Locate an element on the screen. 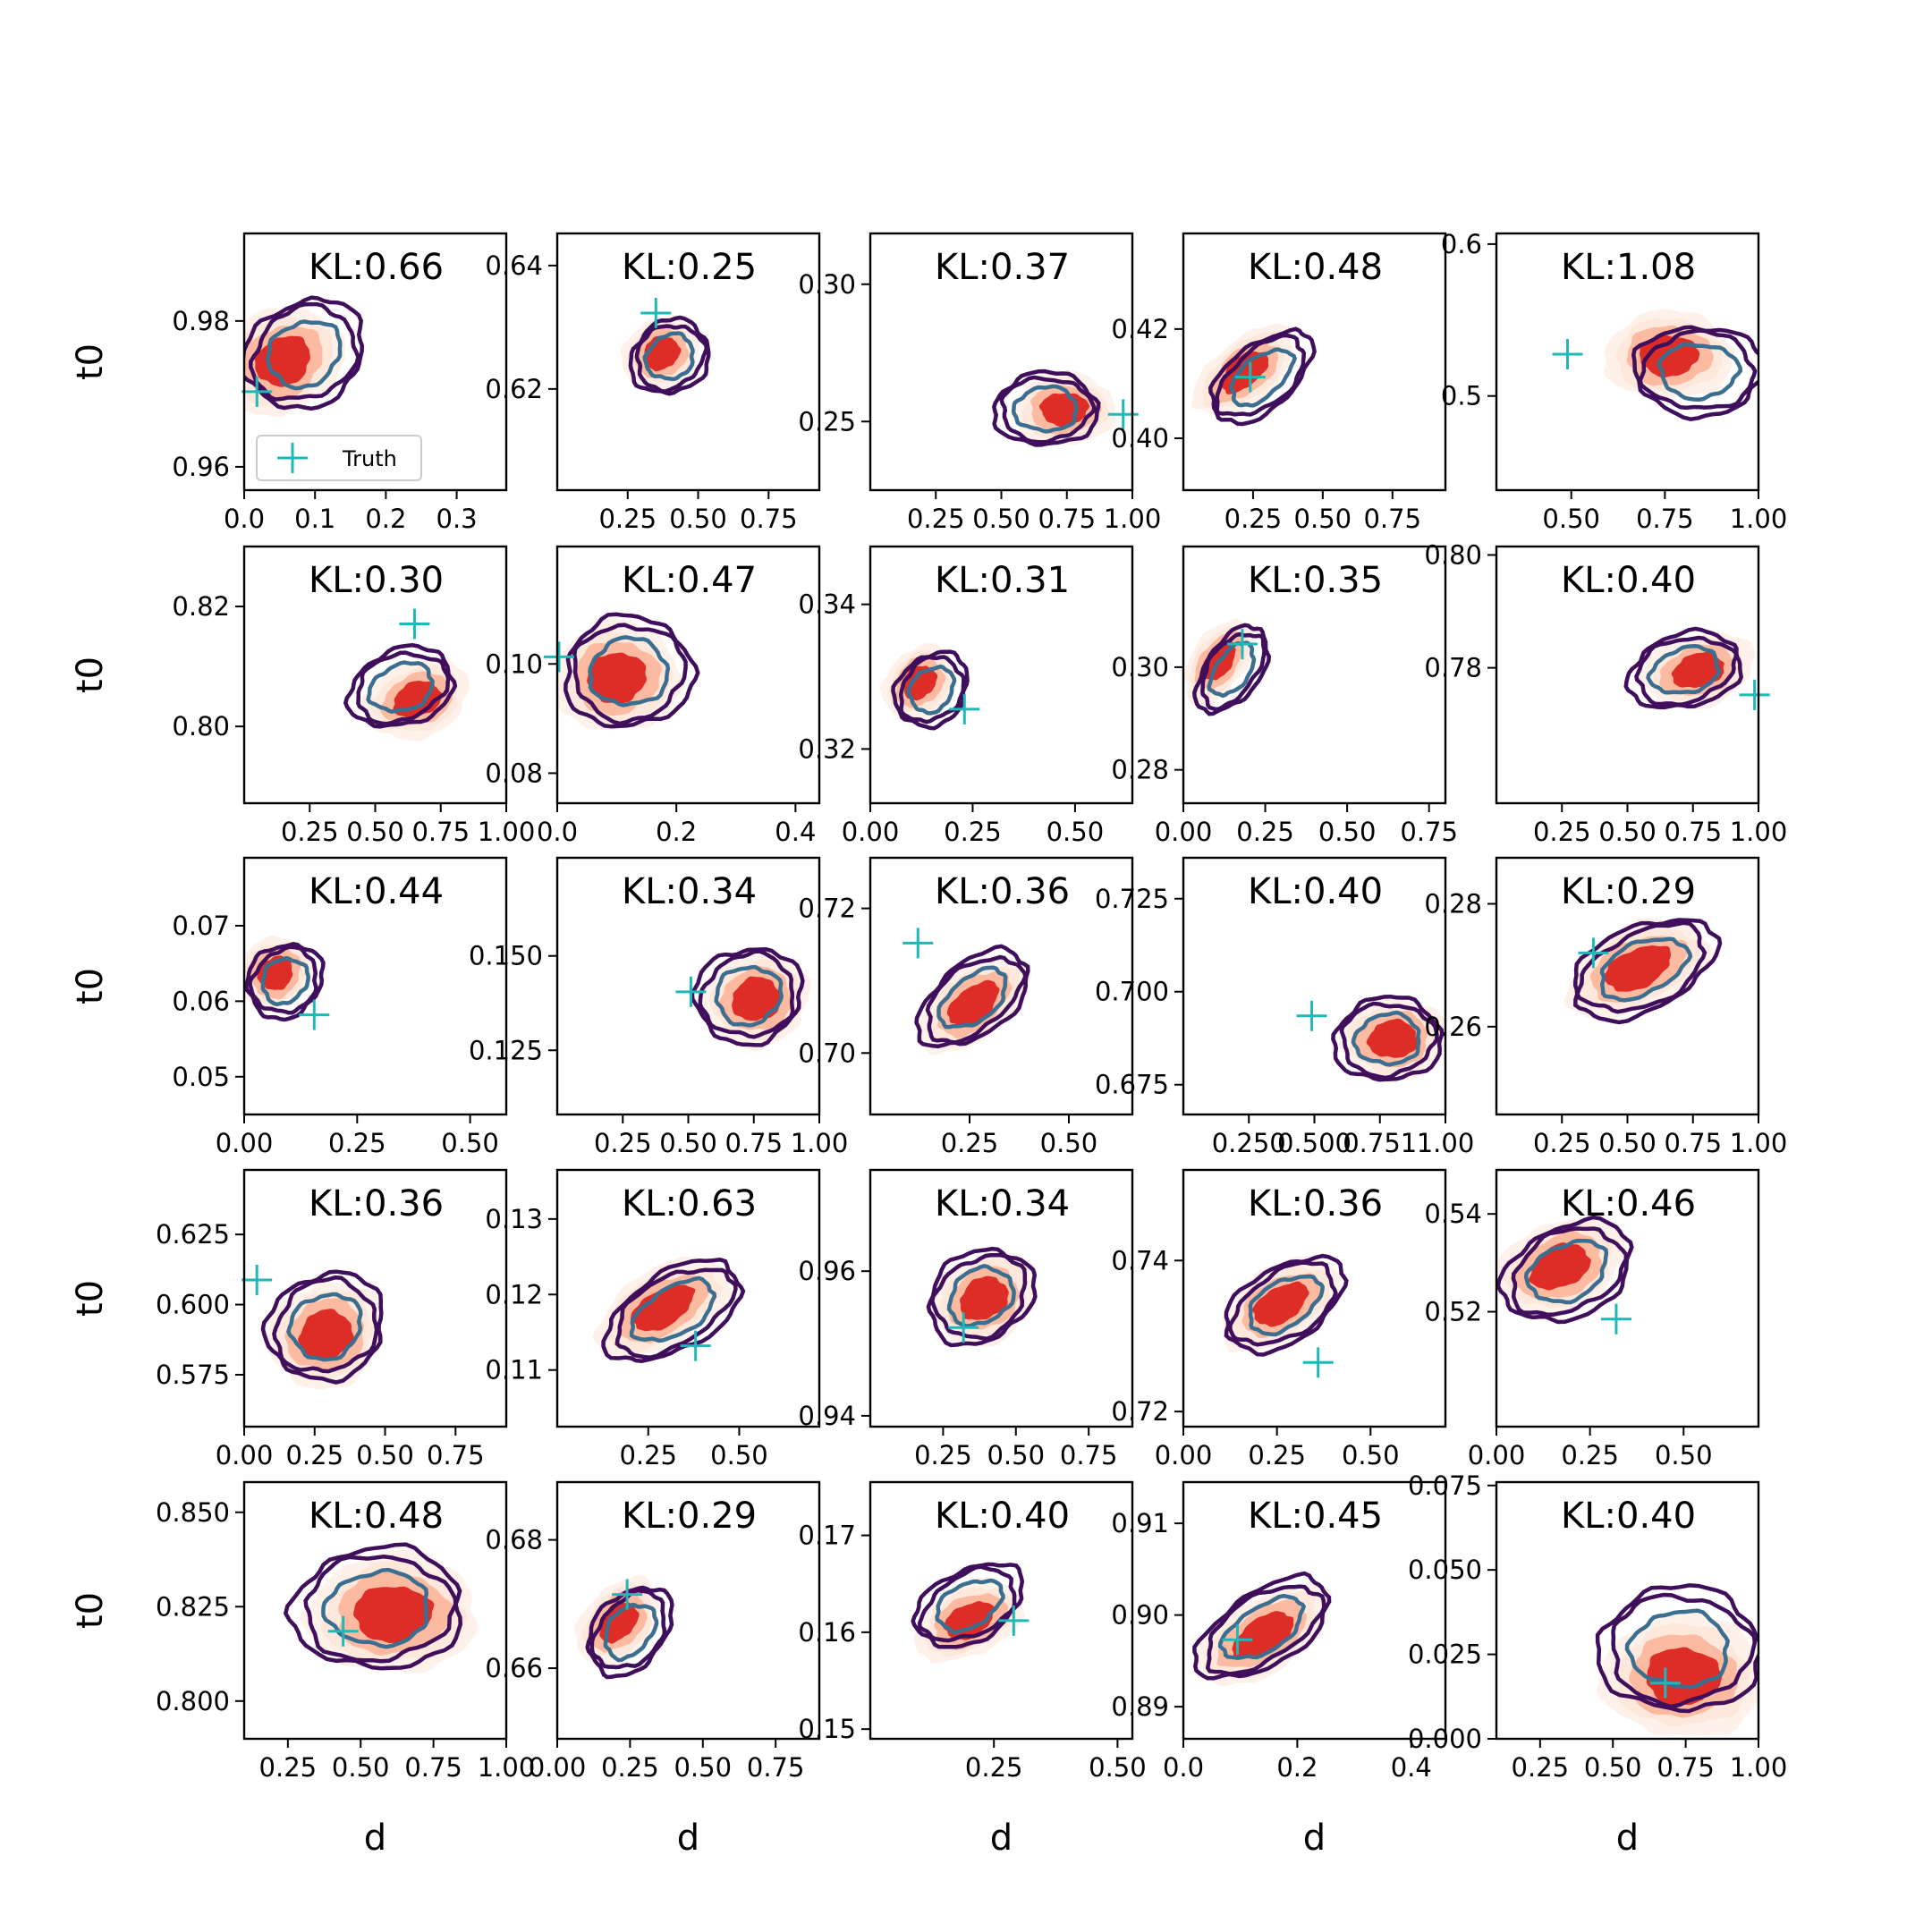 The width and height of the screenshot is (1932, 1932). panel: 0.00 0.25 0.50 0.52 0.54 KL:0.46 is located at coordinates (1592, 1319).